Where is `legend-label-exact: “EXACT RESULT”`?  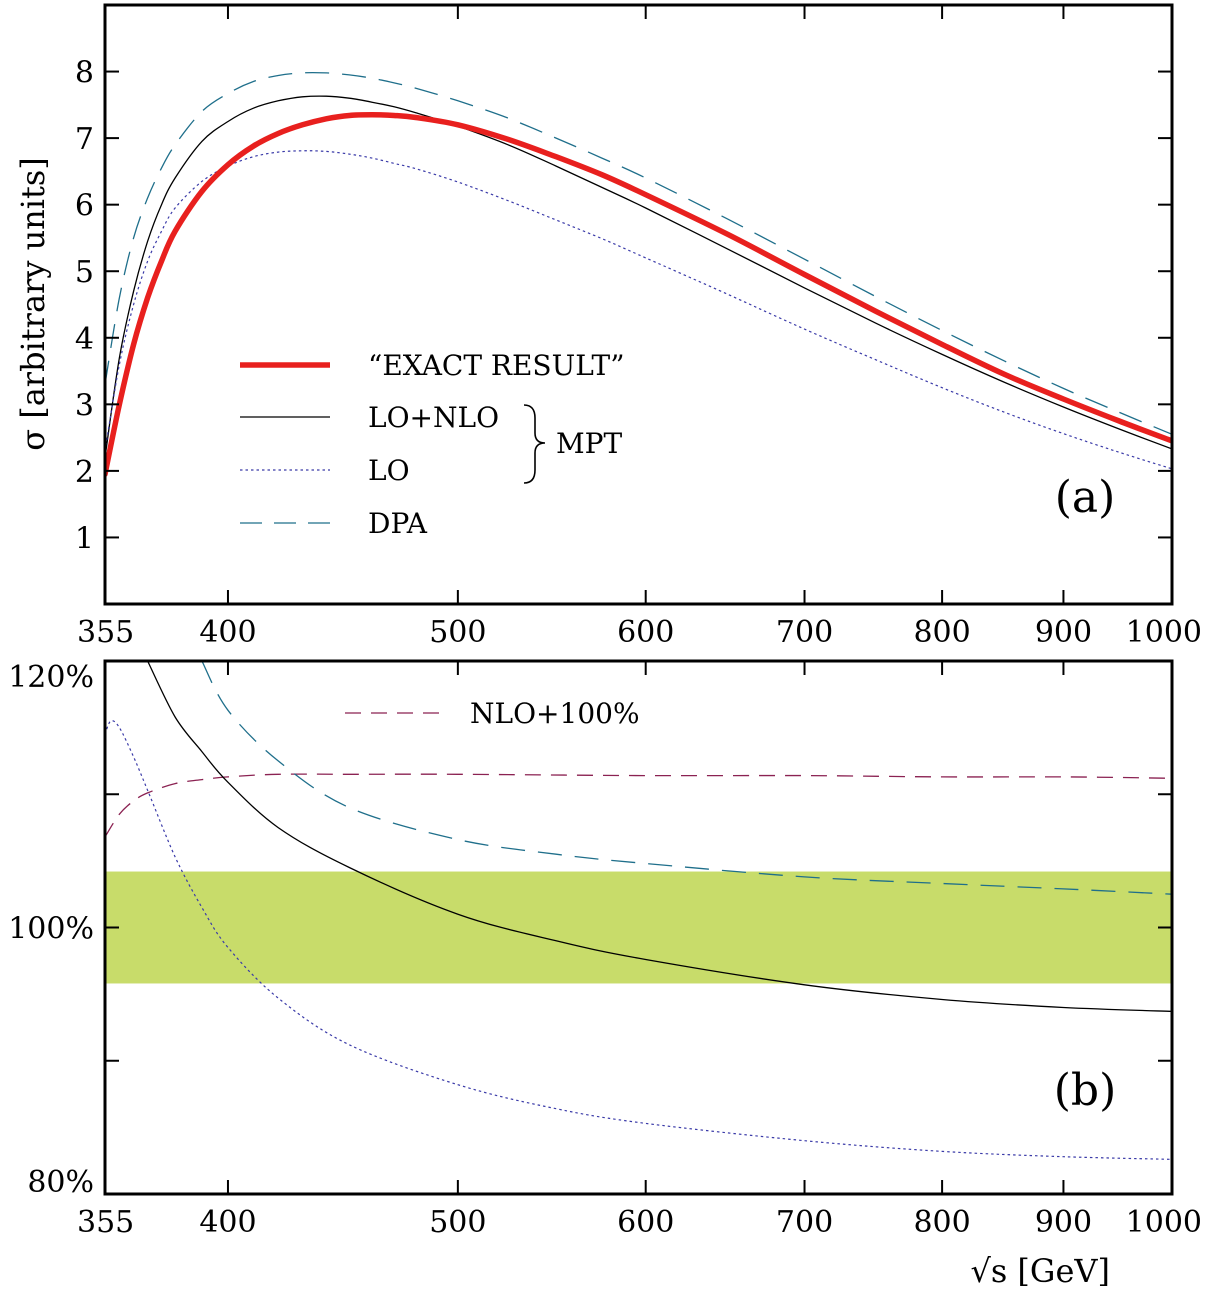 legend-label-exact: “EXACT RESULT” is located at coordinates (496, 365).